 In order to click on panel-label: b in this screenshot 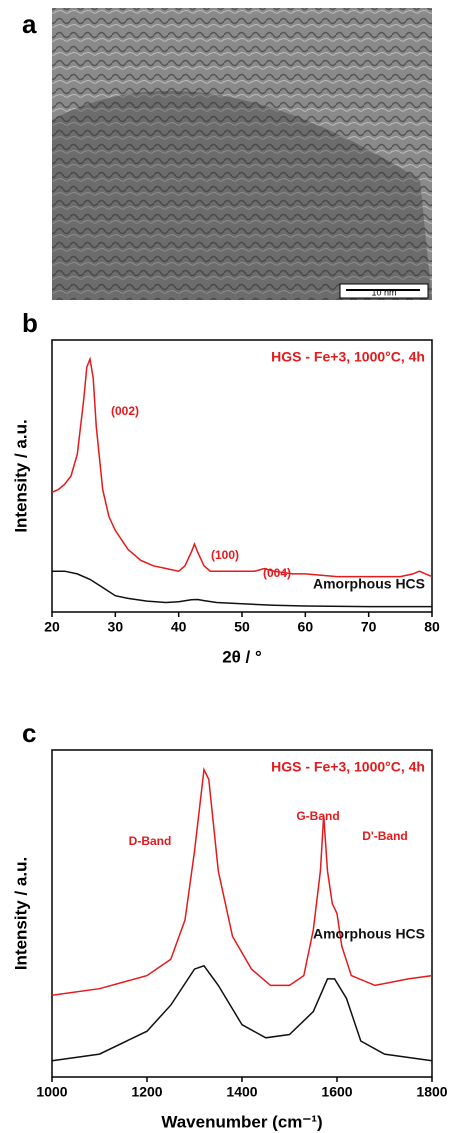, I will do `click(30, 323)`.